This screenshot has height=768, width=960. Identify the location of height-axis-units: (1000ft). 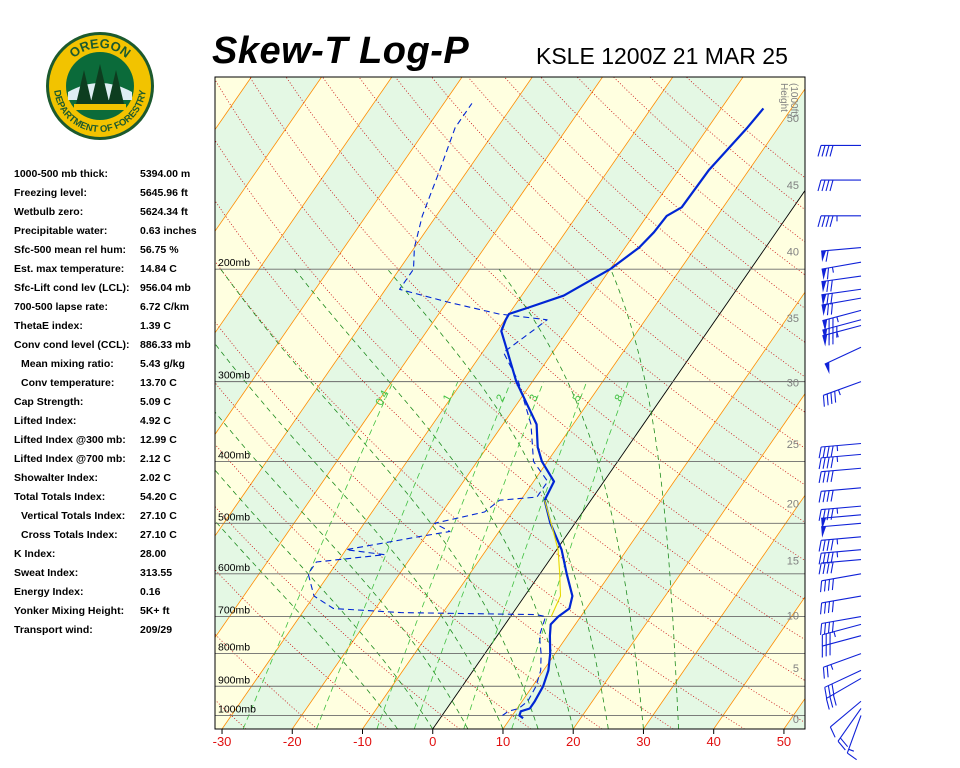
(793, 100).